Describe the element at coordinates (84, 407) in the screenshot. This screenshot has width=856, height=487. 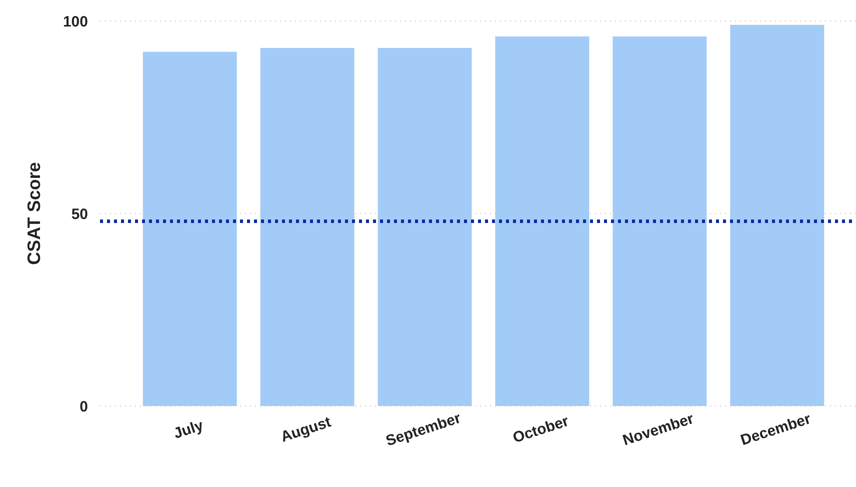
I see `y-tick-label: 0` at that location.